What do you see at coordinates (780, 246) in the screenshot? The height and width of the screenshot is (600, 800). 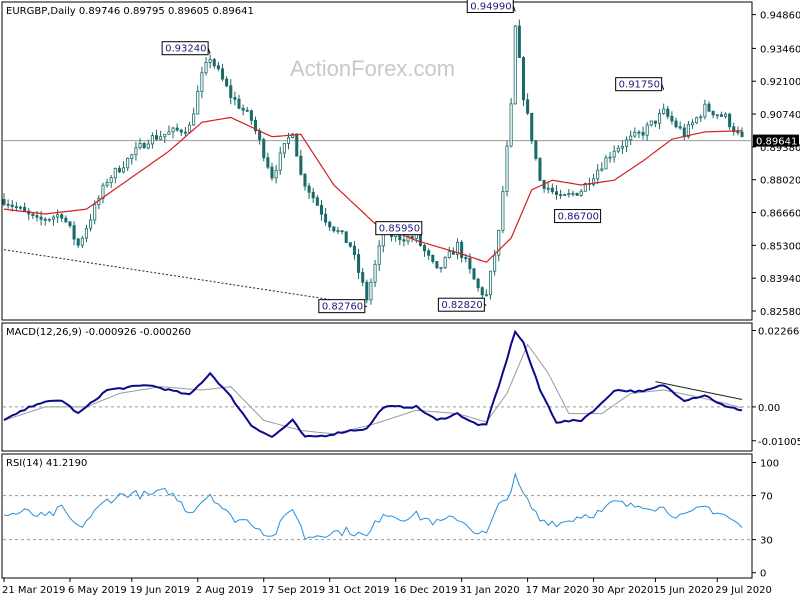 I see `price-tick-label: 0.85300` at bounding box center [780, 246].